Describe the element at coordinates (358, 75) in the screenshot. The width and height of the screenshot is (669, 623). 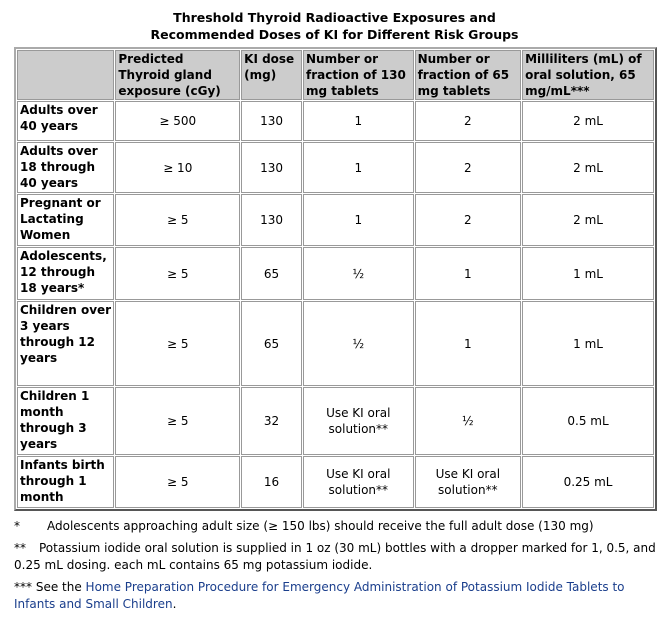
I see `column-header: Number or fraction of 130 mg tablets` at that location.